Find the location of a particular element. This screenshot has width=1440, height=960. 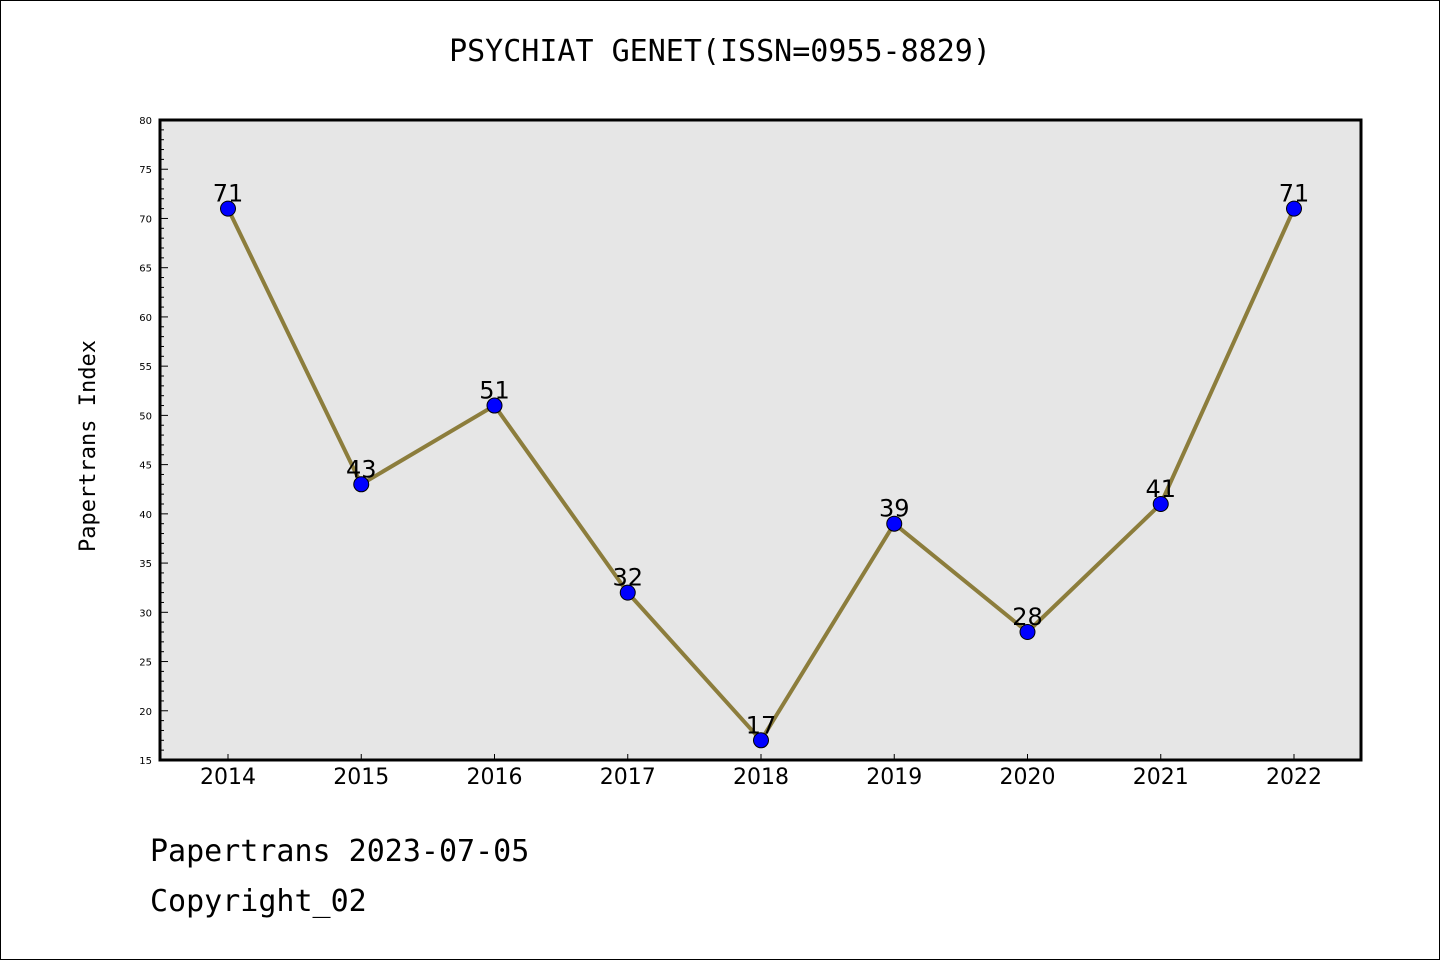

data-label: 28 is located at coordinates (1027, 617).